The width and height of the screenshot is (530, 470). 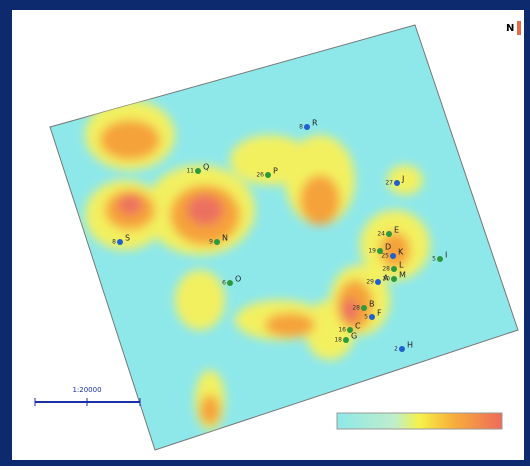 What do you see at coordinates (206, 167) in the screenshot?
I see `well-name: Q` at bounding box center [206, 167].